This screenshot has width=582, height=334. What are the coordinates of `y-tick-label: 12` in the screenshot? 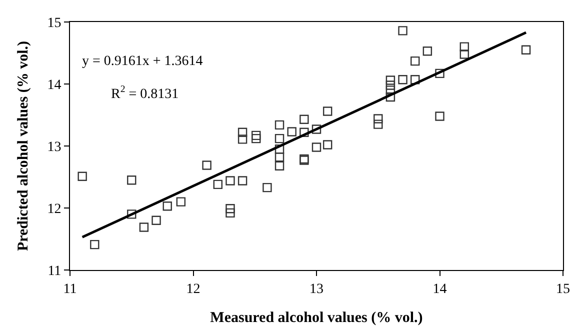 It's located at (54, 209).